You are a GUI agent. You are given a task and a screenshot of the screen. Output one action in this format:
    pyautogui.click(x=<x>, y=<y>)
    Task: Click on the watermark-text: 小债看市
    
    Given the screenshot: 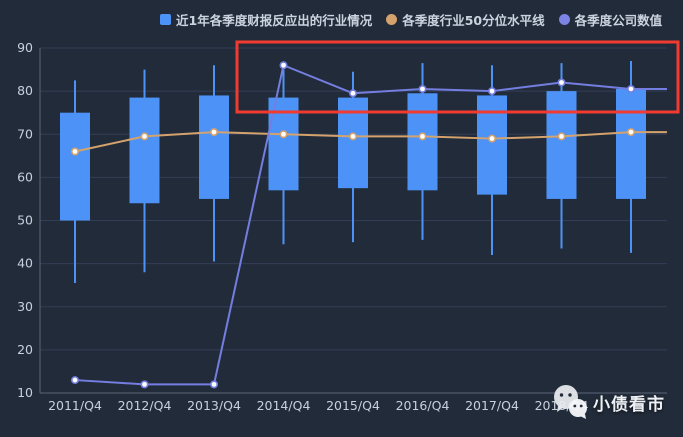 What is the action you would take?
    pyautogui.click(x=629, y=404)
    